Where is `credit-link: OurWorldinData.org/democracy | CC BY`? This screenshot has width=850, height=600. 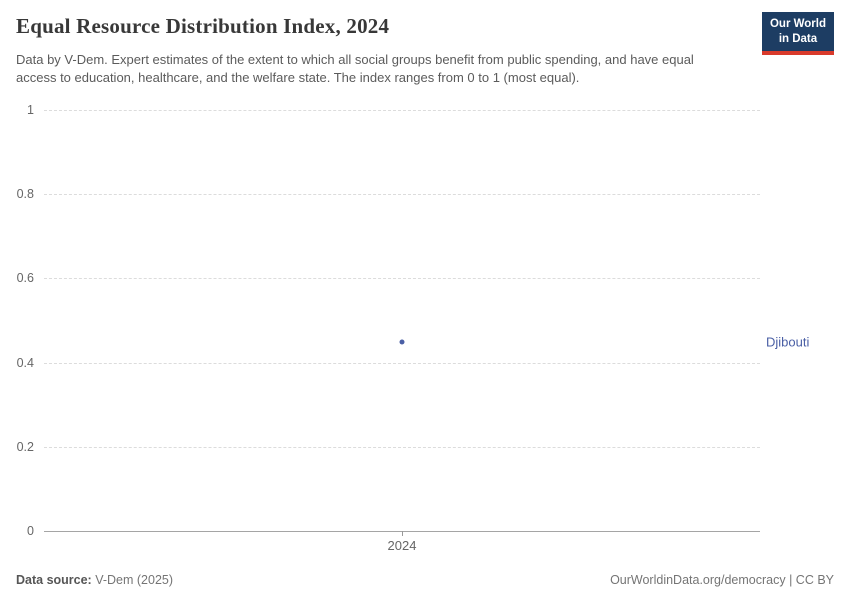
credit-link: OurWorldinData.org/democracy | CC BY is located at coordinates (722, 580).